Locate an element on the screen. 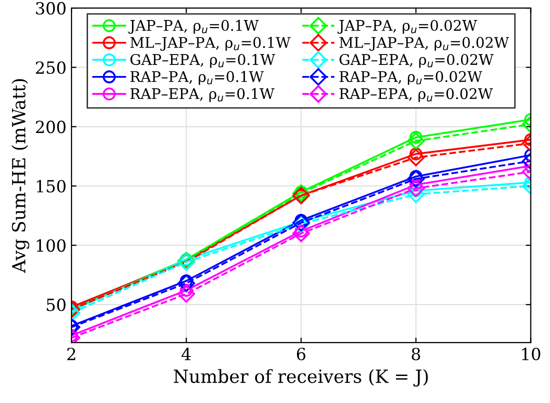  y-tick-label: 250 is located at coordinates (51, 67).